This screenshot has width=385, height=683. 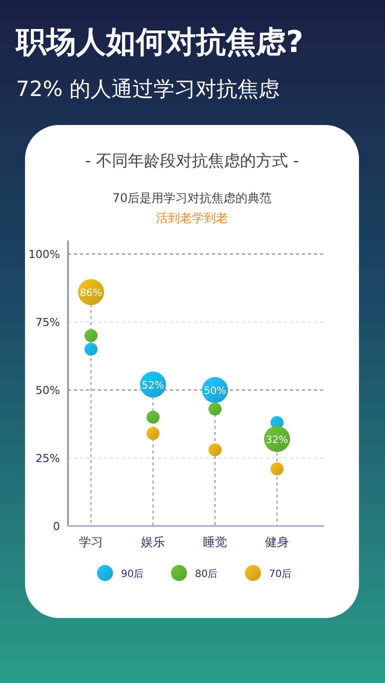 I want to click on data-label: 50%, so click(x=215, y=391).